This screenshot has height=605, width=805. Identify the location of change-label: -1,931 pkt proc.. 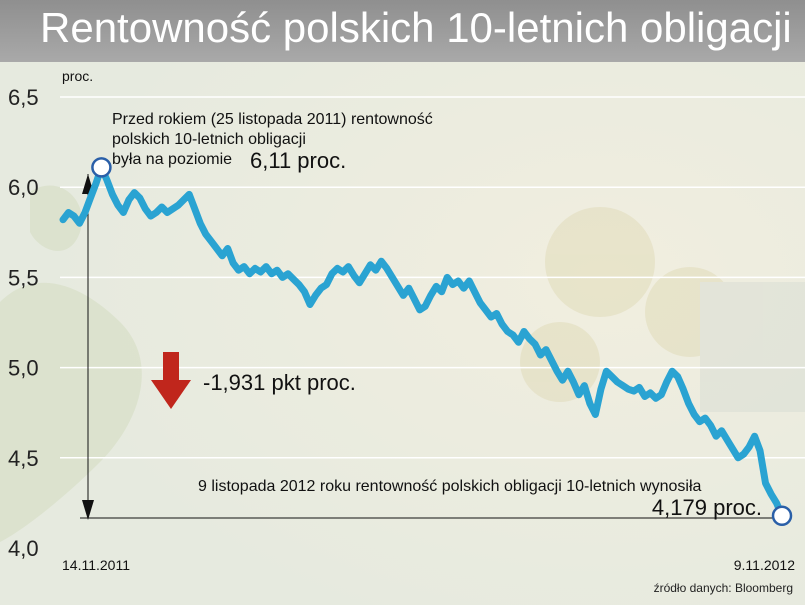
(279, 382).